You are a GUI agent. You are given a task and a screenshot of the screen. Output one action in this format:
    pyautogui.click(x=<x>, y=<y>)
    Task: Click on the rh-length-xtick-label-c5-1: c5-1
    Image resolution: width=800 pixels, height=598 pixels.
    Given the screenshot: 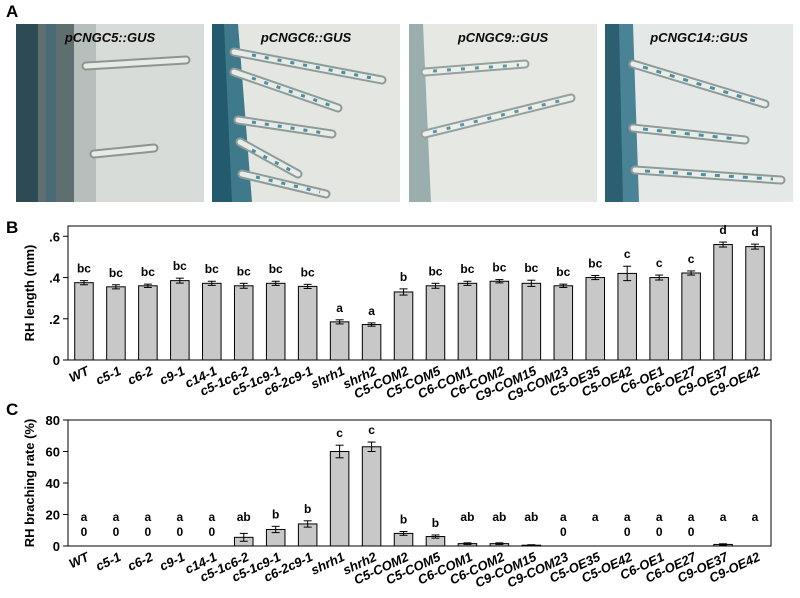 What is the action you would take?
    pyautogui.click(x=108, y=375)
    